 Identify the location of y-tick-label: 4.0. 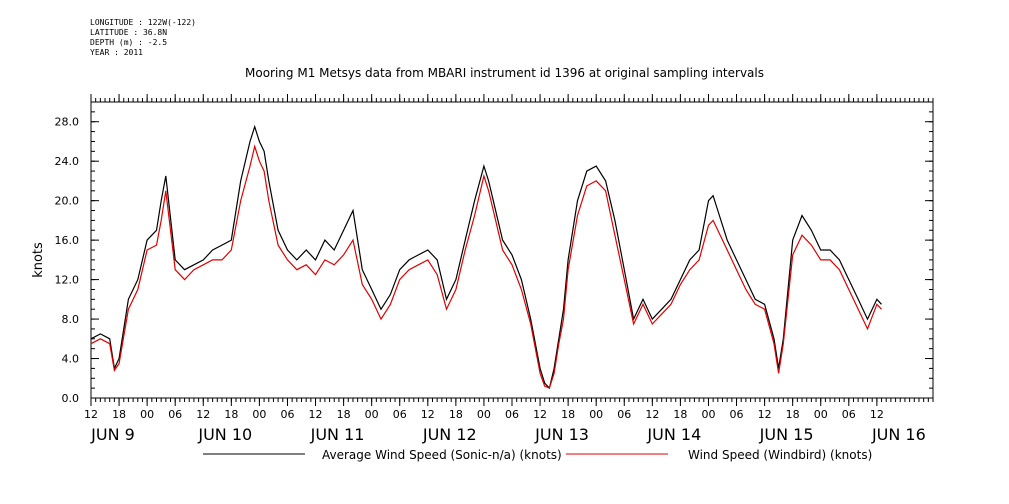
(71, 359).